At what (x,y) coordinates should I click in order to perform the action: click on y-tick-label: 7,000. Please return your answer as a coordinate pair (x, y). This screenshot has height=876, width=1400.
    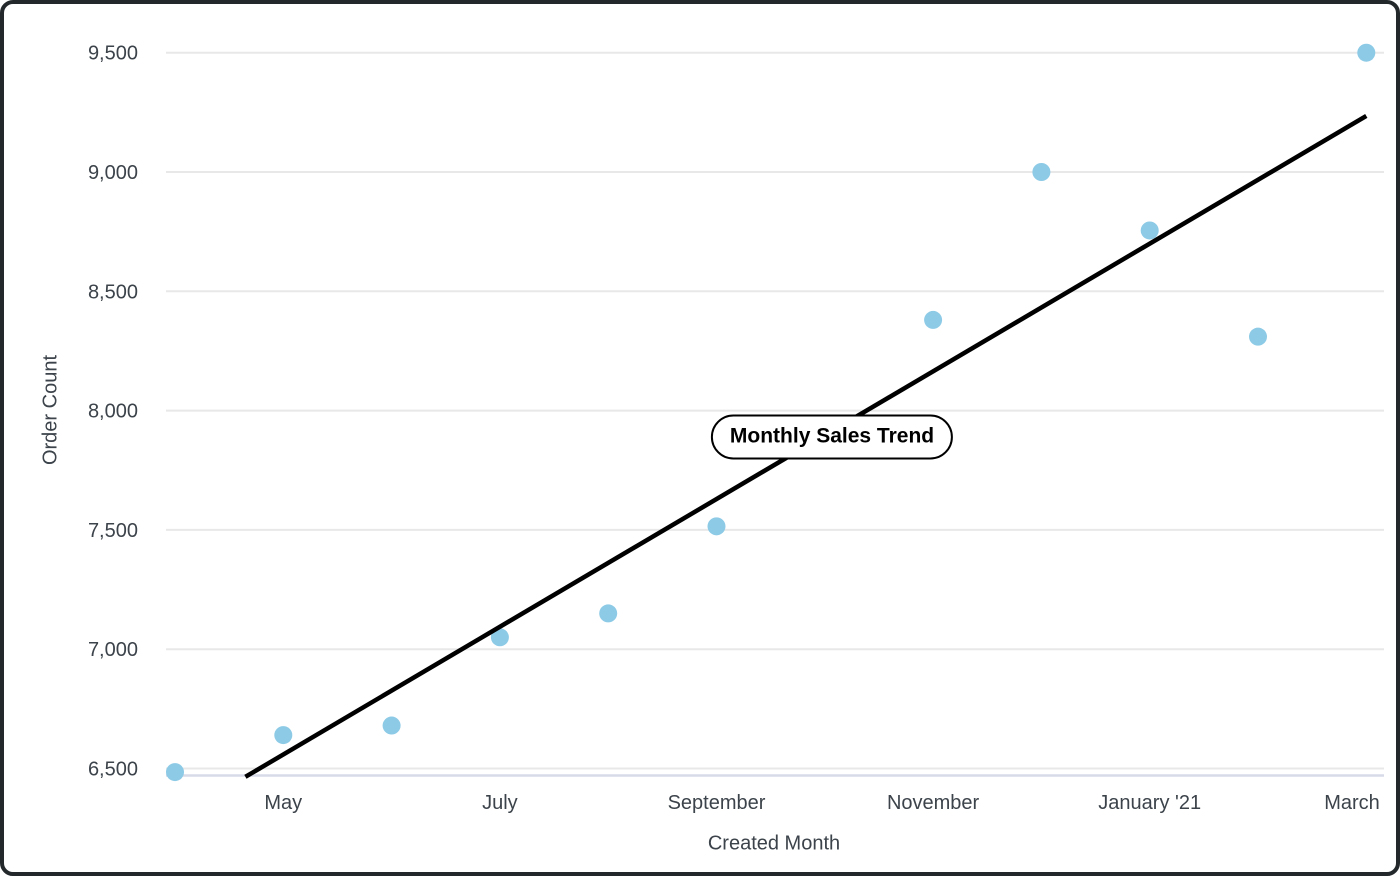
    Looking at the image, I should click on (113, 650).